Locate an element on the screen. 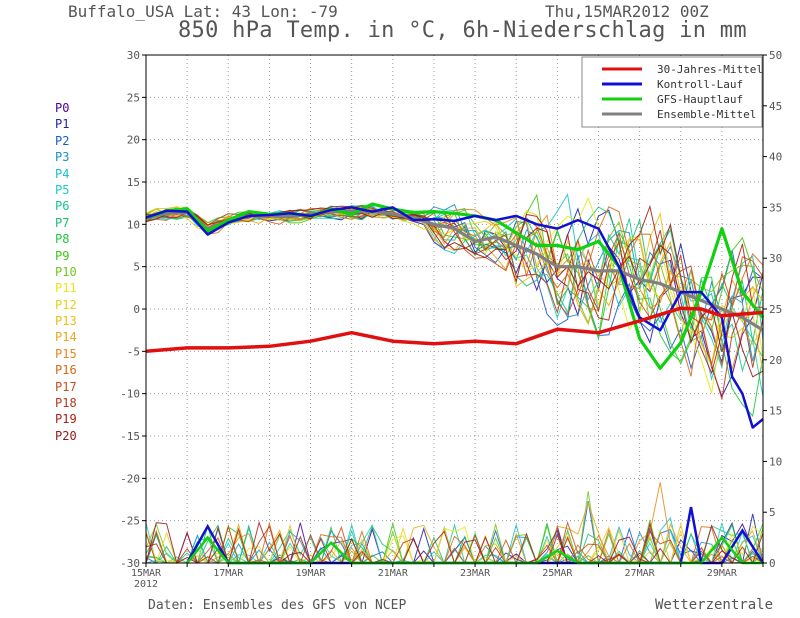 The height and width of the screenshot is (618, 800). x-tick-label: 23MAR is located at coordinates (475, 573).